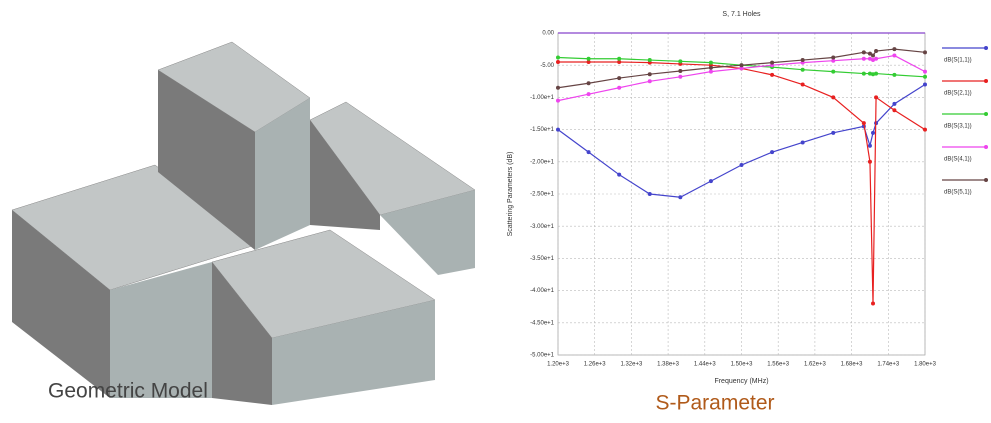 The height and width of the screenshot is (423, 991). I want to click on x-tick-label: 1.68e+3, so click(852, 365).